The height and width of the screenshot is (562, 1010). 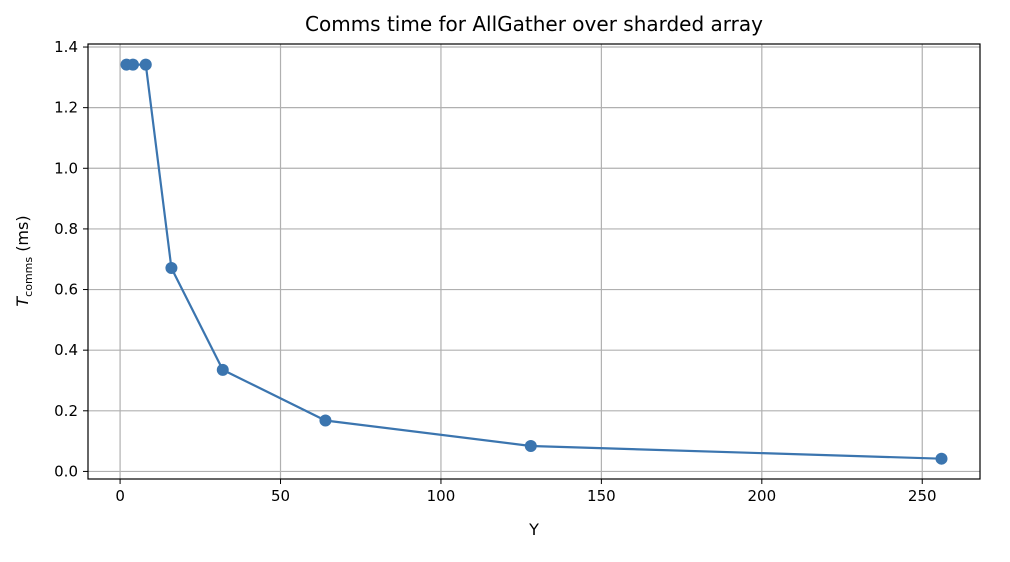 What do you see at coordinates (922, 496) in the screenshot?
I see `x-tick-label: 250` at bounding box center [922, 496].